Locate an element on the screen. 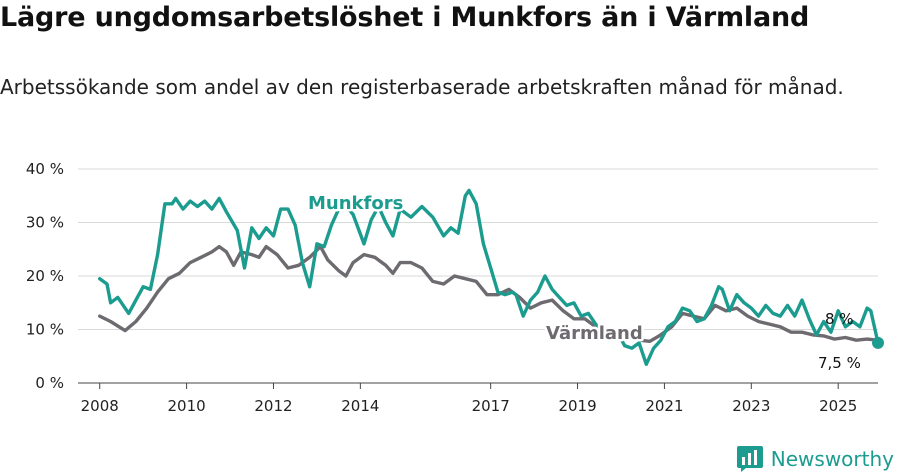 This screenshot has width=900, height=474. brand-logo: Newsworthy is located at coordinates (815, 459).